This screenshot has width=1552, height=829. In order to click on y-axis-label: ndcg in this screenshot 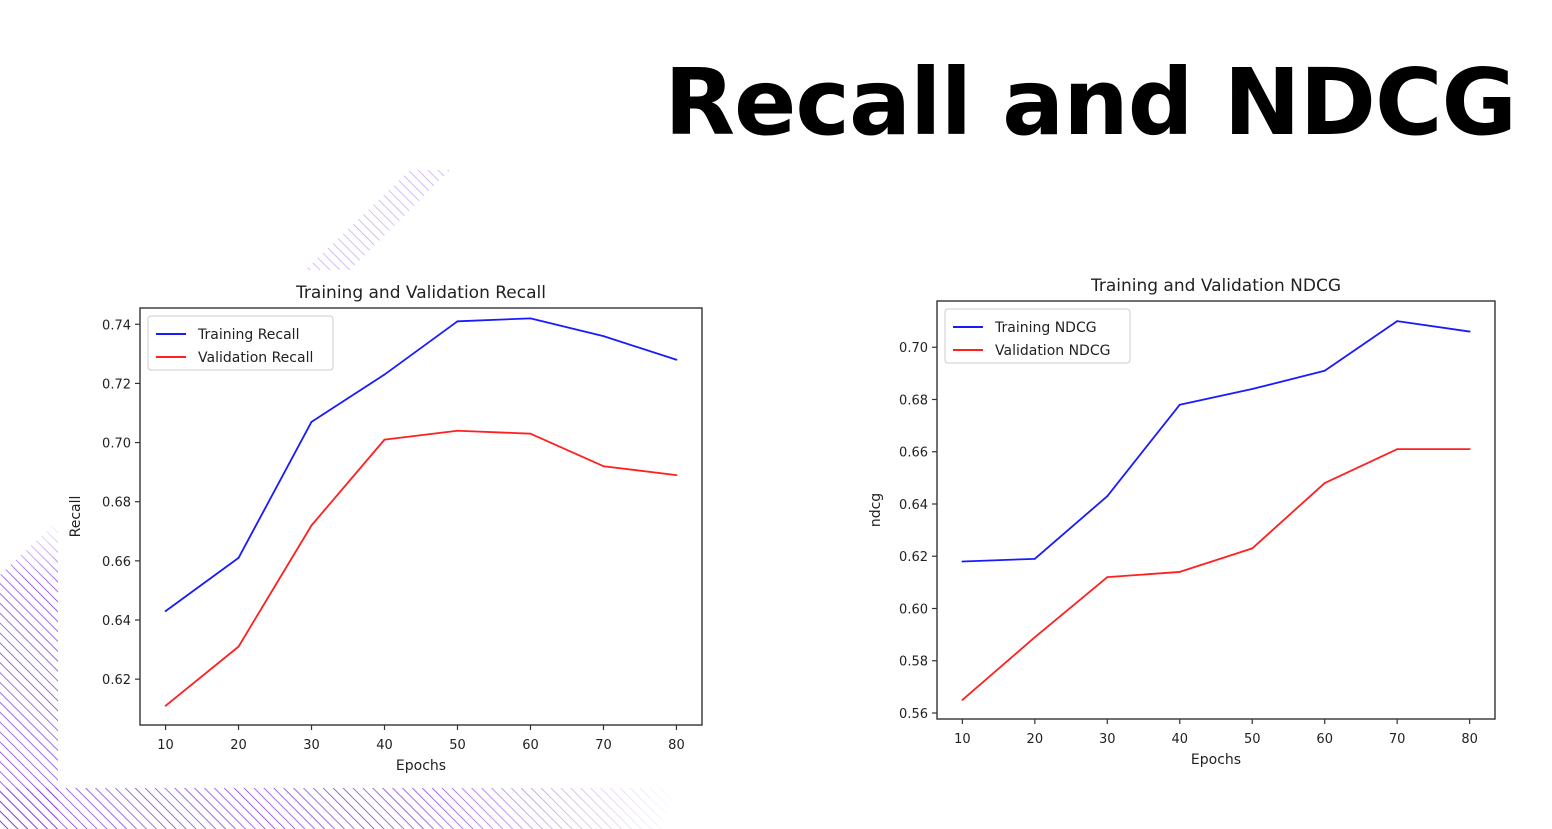, I will do `click(876, 510)`.